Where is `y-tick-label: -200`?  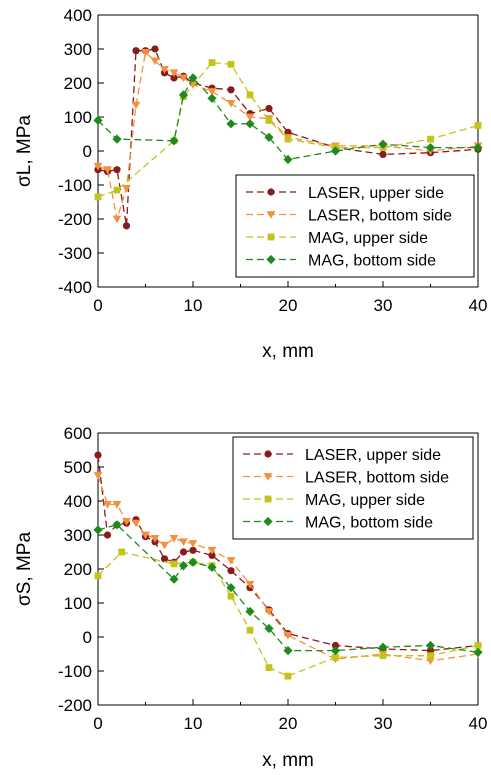
y-tick-label: -200 is located at coordinates (75, 219).